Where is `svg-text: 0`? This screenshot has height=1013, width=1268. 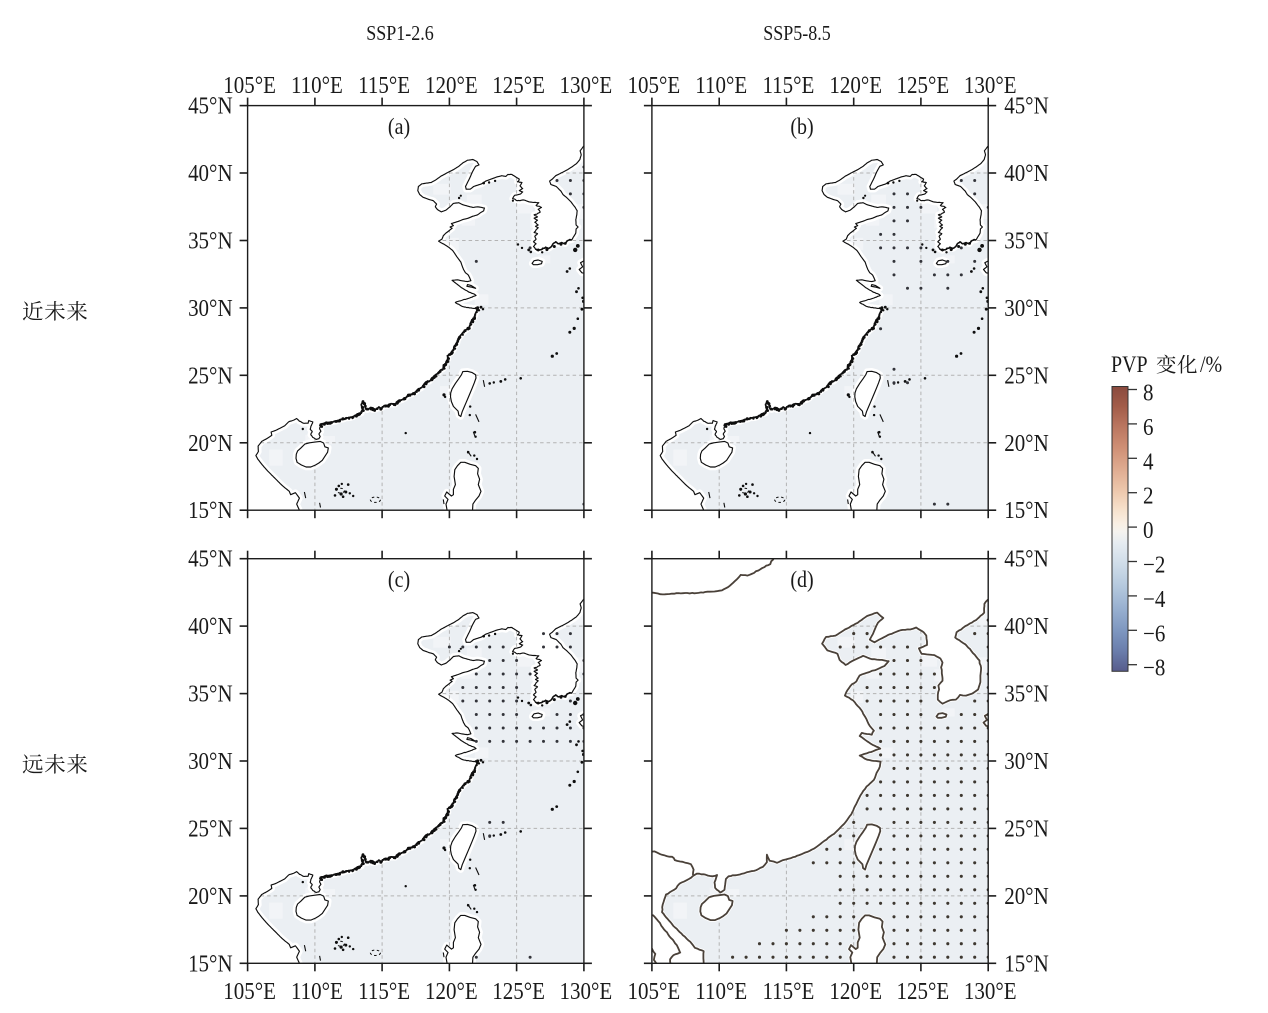 svg-text: 0 is located at coordinates (1148, 530).